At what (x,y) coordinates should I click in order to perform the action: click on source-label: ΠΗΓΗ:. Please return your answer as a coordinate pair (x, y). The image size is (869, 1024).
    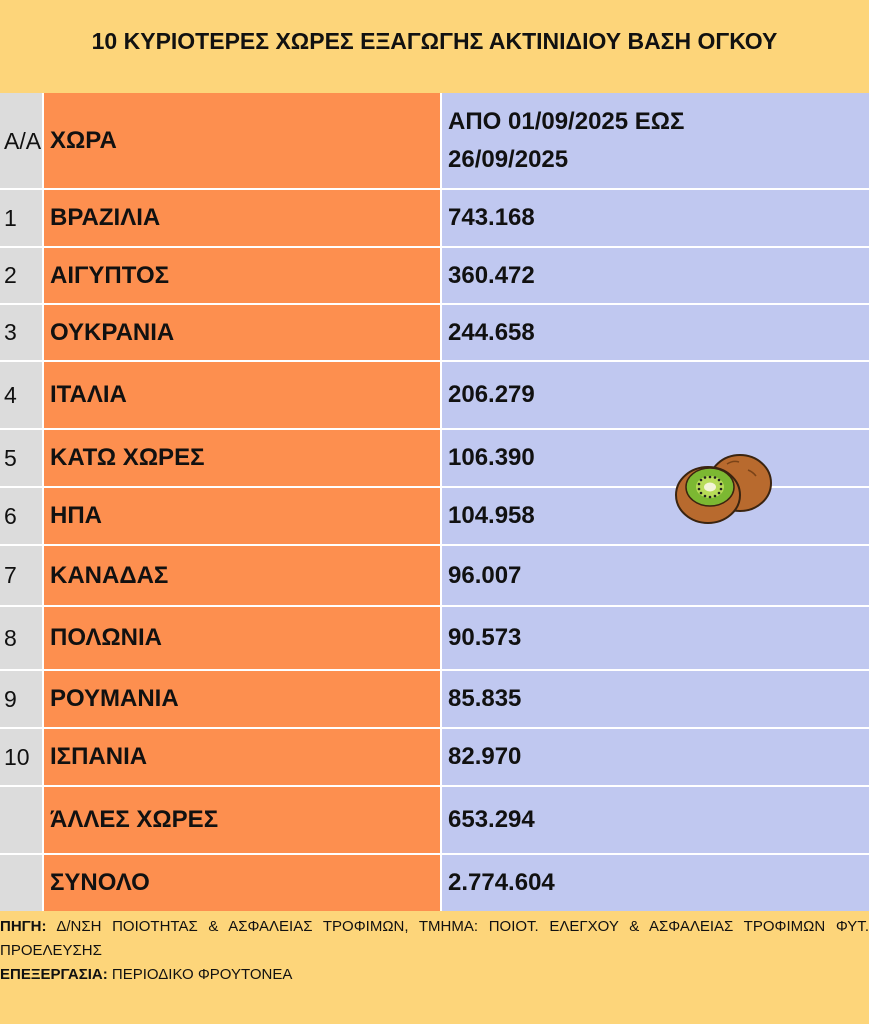
    Looking at the image, I should click on (23, 926).